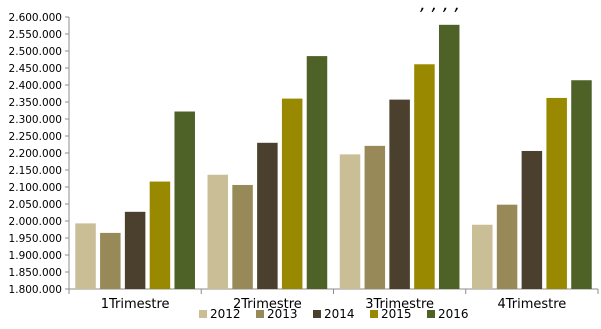 This screenshot has height=329, width=601. What do you see at coordinates (225, 314) in the screenshot?
I see `legend-label-2012: 2012` at bounding box center [225, 314].